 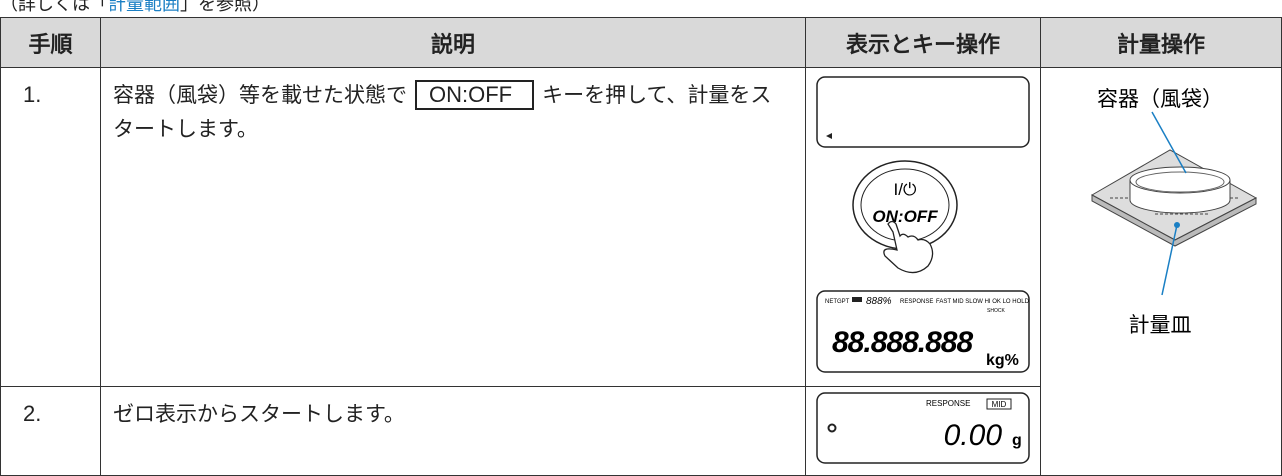 What do you see at coordinates (260, 95) in the screenshot?
I see `description-text: 容器（風袋）等を載せた状態で` at bounding box center [260, 95].